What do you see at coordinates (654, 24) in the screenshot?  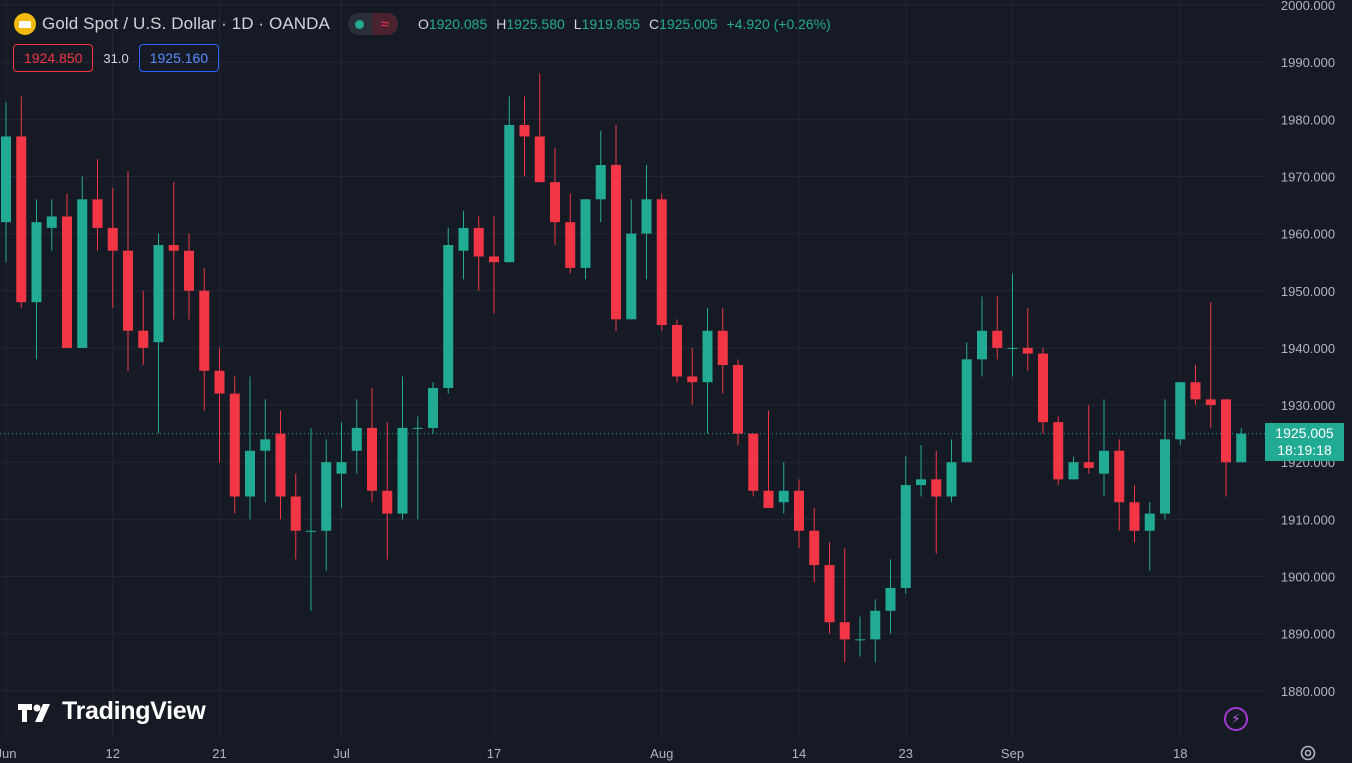 I see `close-label: C` at bounding box center [654, 24].